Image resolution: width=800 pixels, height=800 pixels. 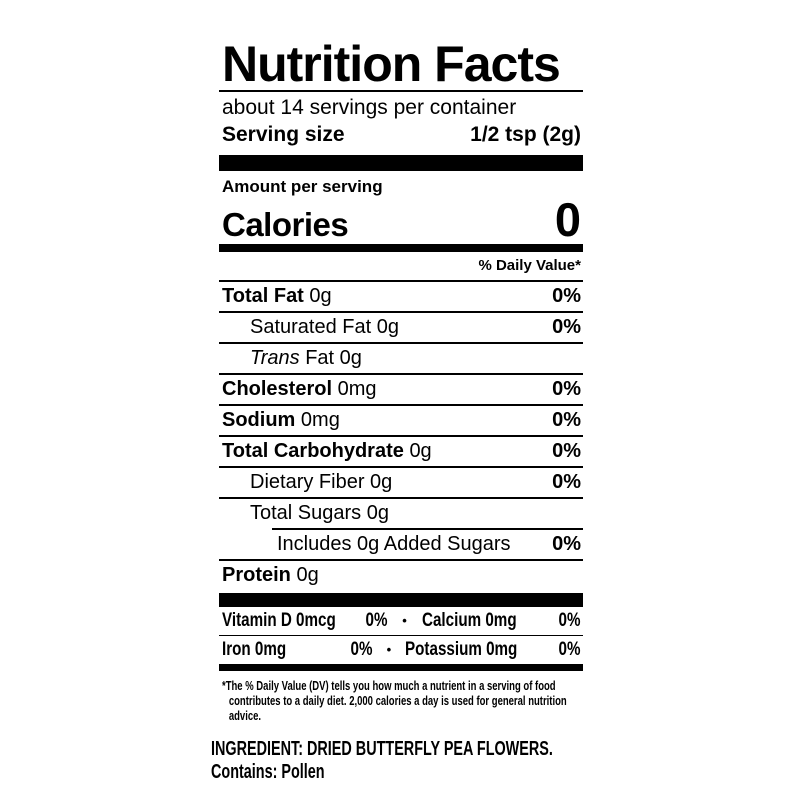 I want to click on contains-statement: Contains: Pollen, so click(x=268, y=772).